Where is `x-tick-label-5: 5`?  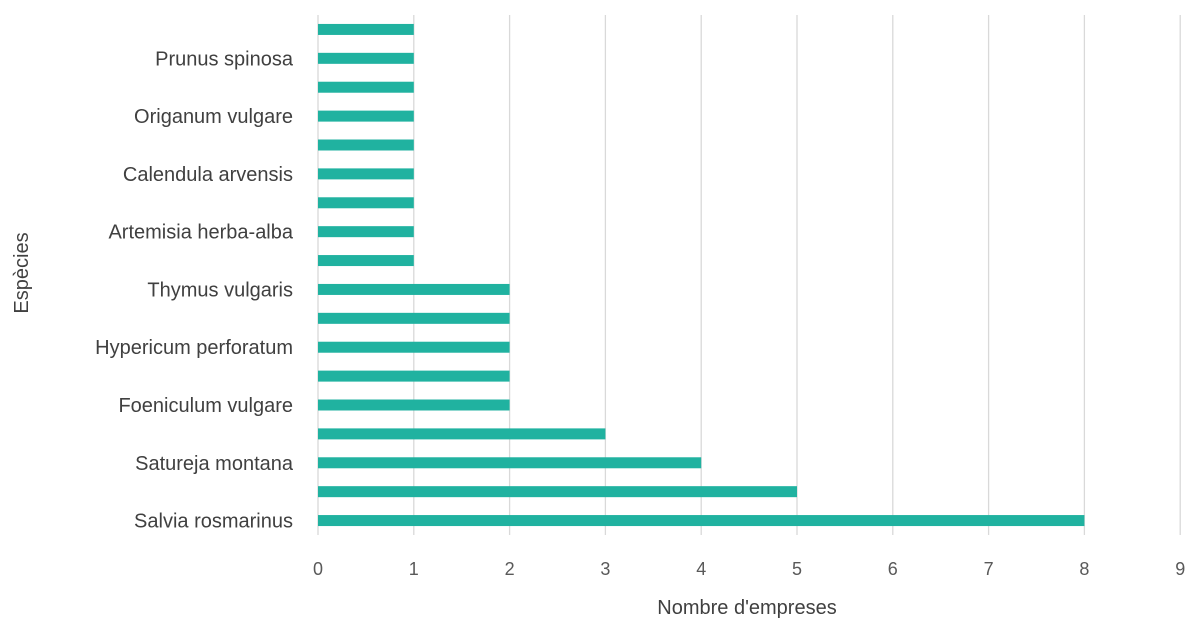
x-tick-label-5: 5 is located at coordinates (797, 569).